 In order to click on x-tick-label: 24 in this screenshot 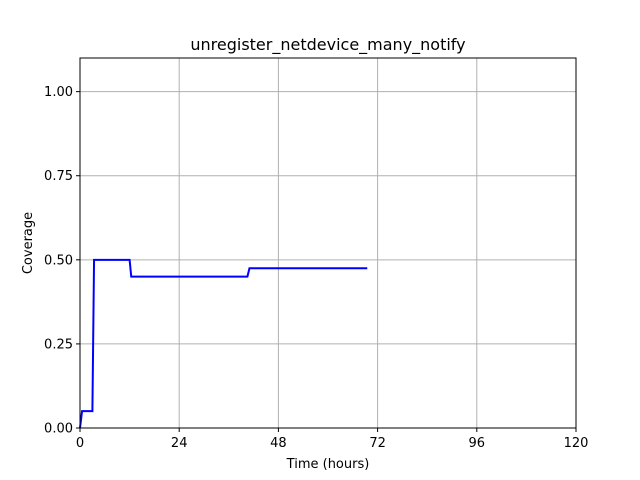, I will do `click(179, 443)`.